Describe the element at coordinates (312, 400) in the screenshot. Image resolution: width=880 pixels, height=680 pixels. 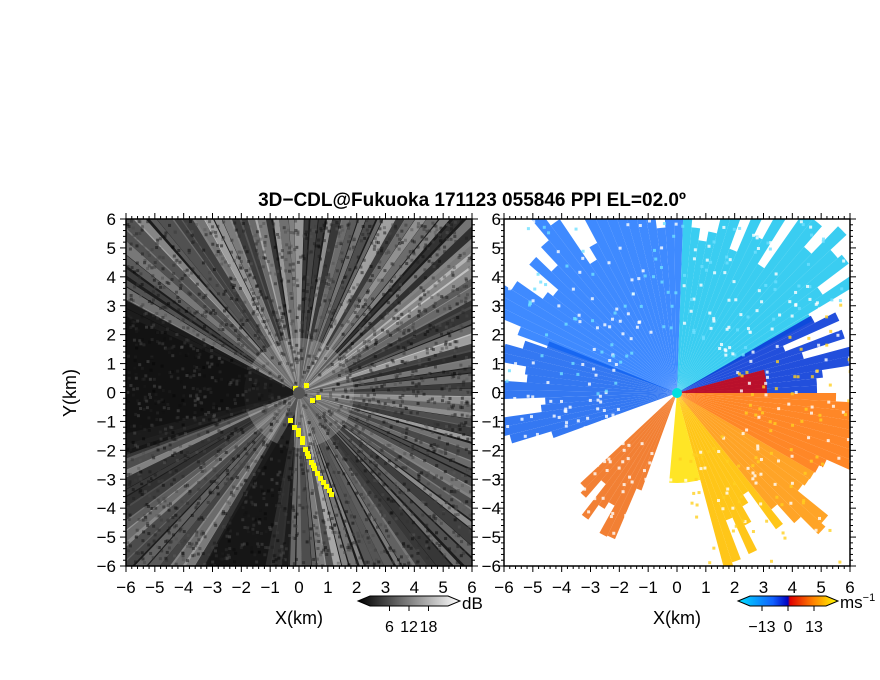
I see `highlight-pixel` at that location.